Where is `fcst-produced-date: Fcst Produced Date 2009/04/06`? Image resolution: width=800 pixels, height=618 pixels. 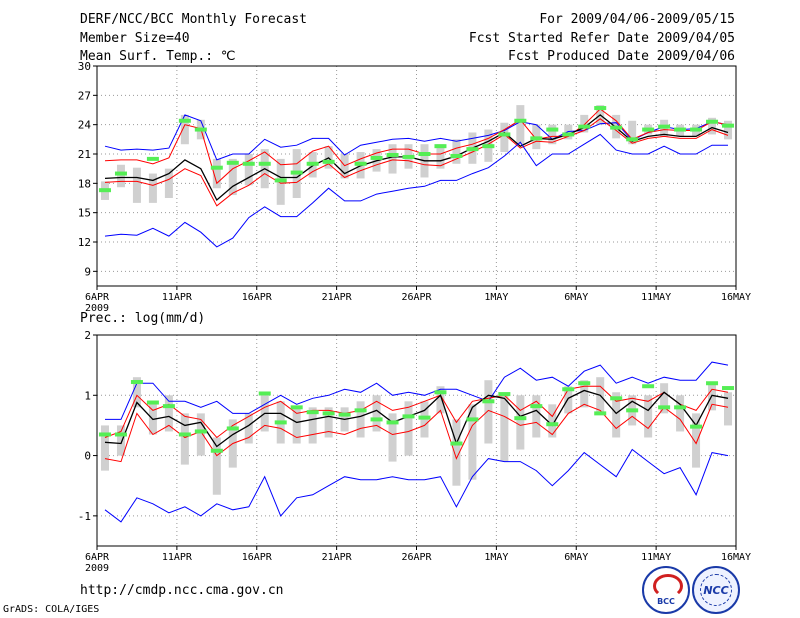 fcst-produced-date: Fcst Produced Date 2009/04/06 is located at coordinates (621, 56).